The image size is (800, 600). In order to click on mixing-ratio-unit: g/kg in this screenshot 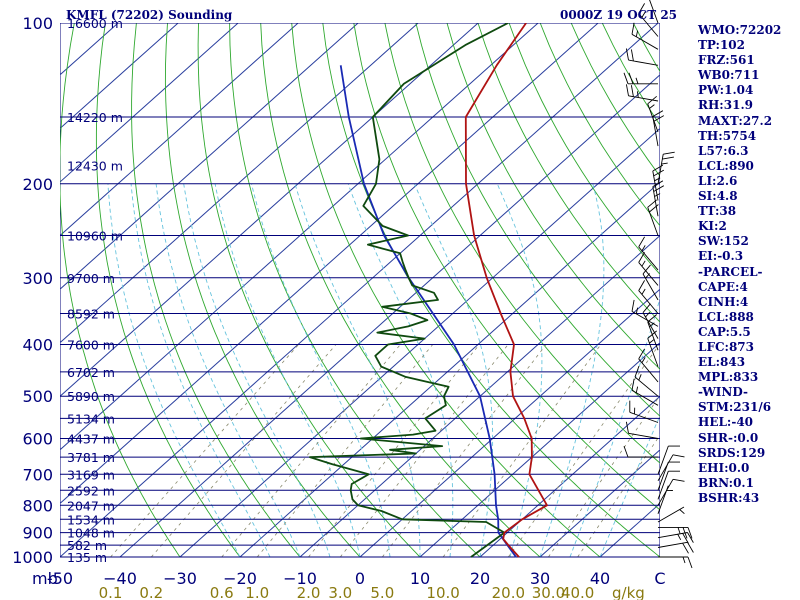, I will do `click(628, 592)`.